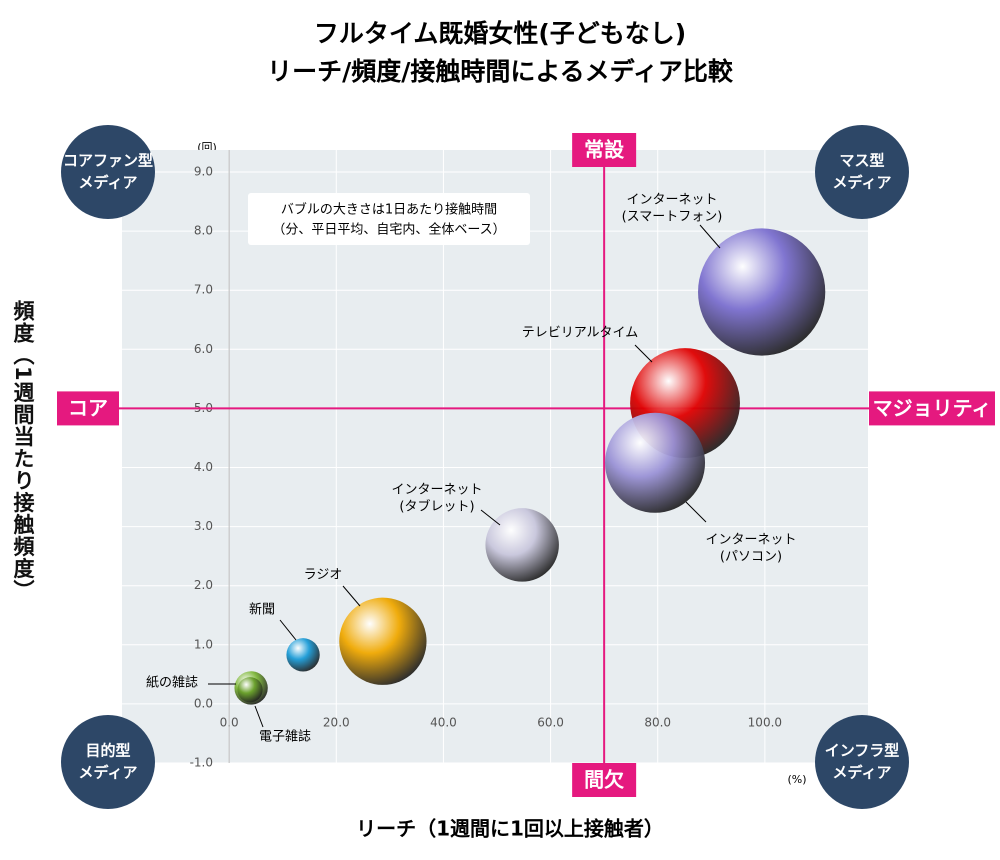 The height and width of the screenshot is (860, 1000). Describe the element at coordinates (765, 723) in the screenshot. I see `x-tick-label: 100.0` at that location.